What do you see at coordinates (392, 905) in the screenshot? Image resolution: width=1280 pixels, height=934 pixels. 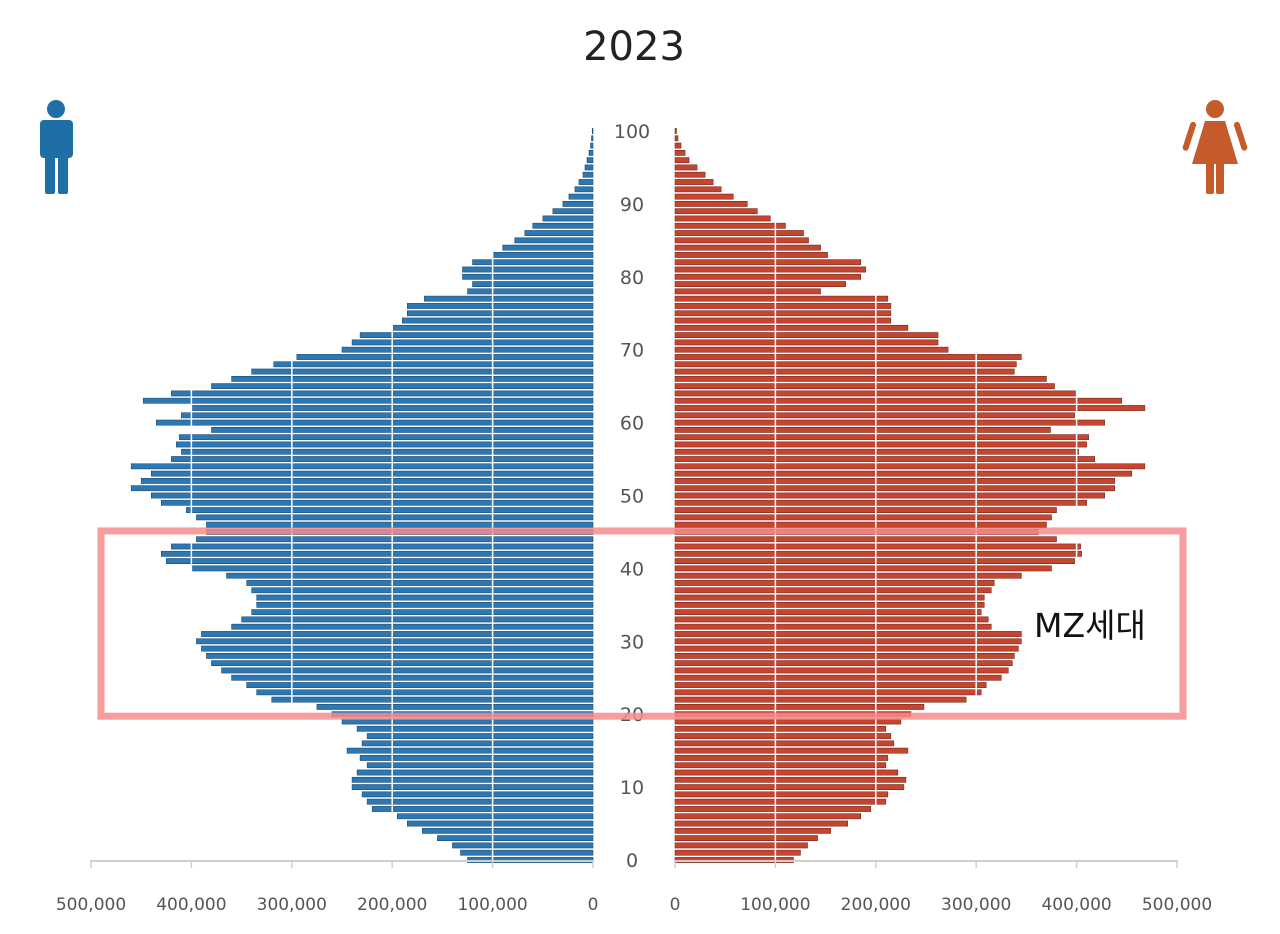 I see `x-tick-label-left: 200,000` at bounding box center [392, 905].